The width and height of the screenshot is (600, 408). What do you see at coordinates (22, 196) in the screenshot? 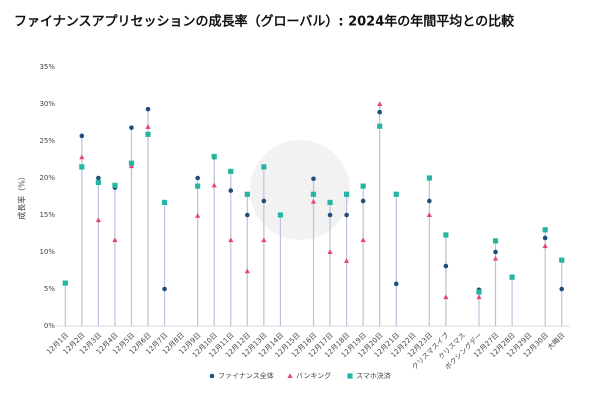
I see `y-axis-label: 成長率（%）` at bounding box center [22, 196].